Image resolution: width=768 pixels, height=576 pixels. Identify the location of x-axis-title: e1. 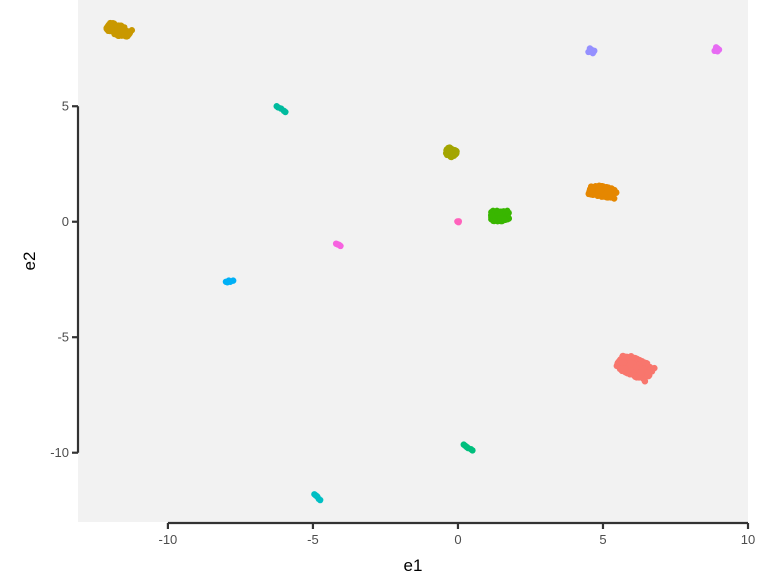
(413, 565).